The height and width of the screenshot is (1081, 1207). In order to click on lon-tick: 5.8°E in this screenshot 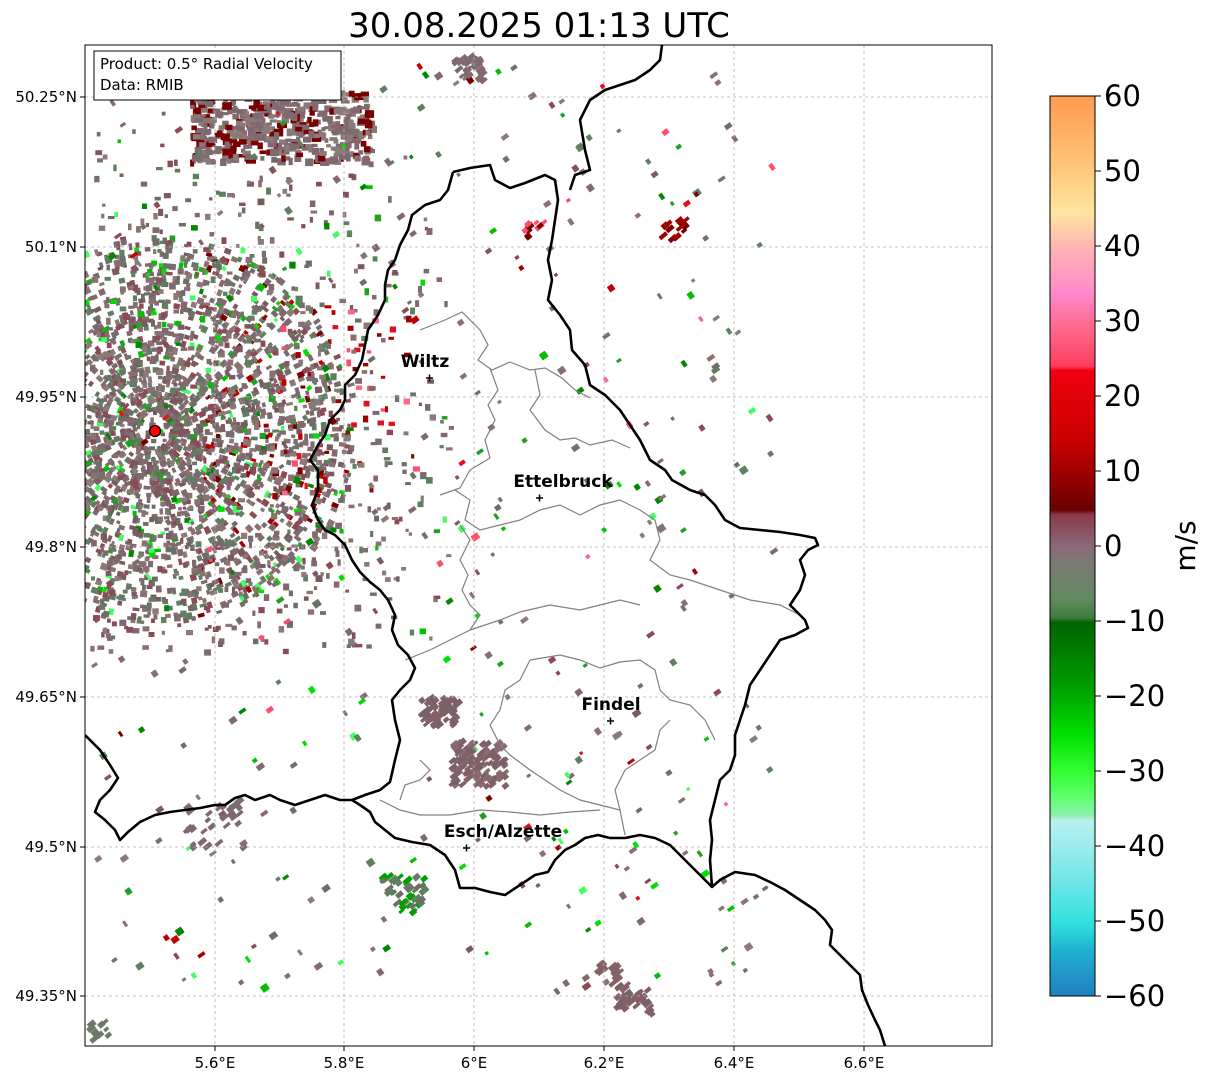, I will do `click(344, 1063)`.